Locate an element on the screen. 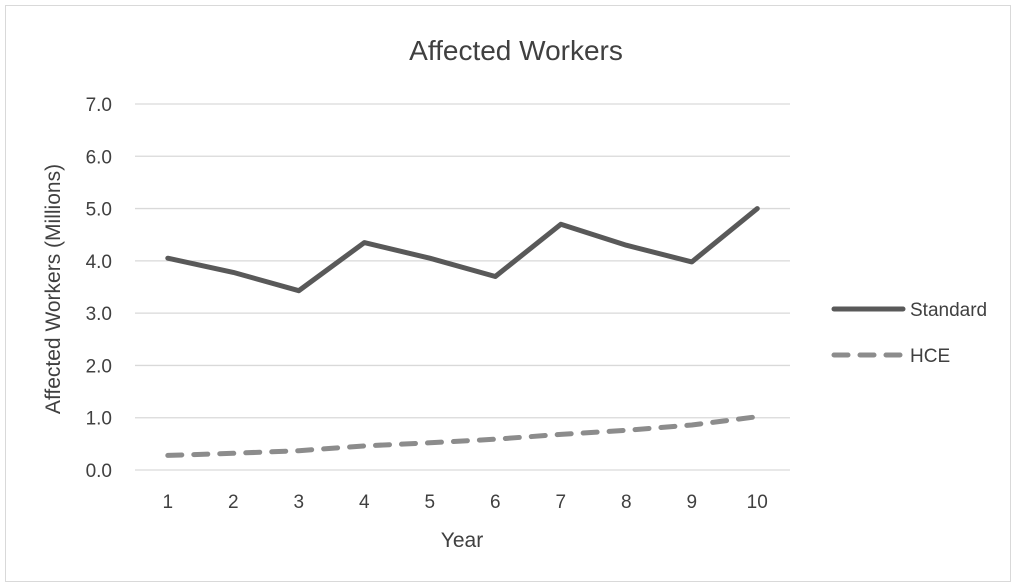 The width and height of the screenshot is (1015, 586). y-tick-label: 0.0 is located at coordinates (99, 471).